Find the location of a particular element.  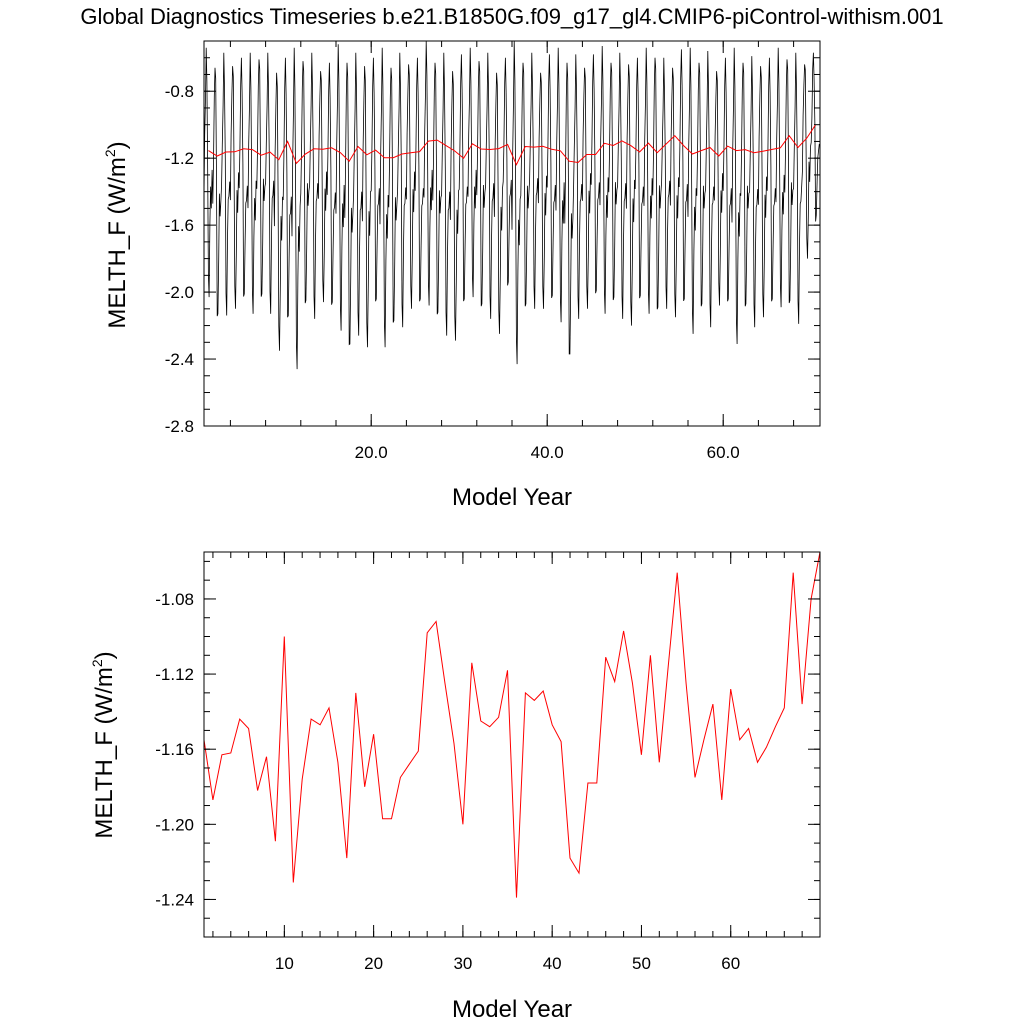

bottom-y-axis-label: MELTH_F (W/m2) is located at coordinates (103, 744).